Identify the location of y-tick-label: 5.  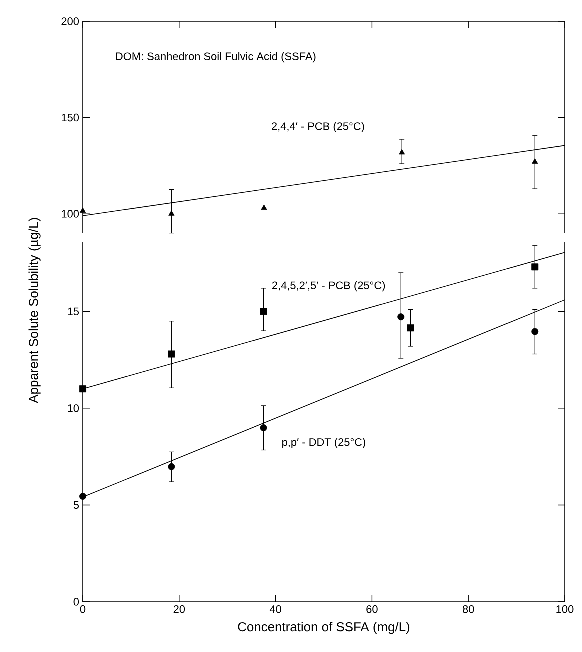
(77, 505).